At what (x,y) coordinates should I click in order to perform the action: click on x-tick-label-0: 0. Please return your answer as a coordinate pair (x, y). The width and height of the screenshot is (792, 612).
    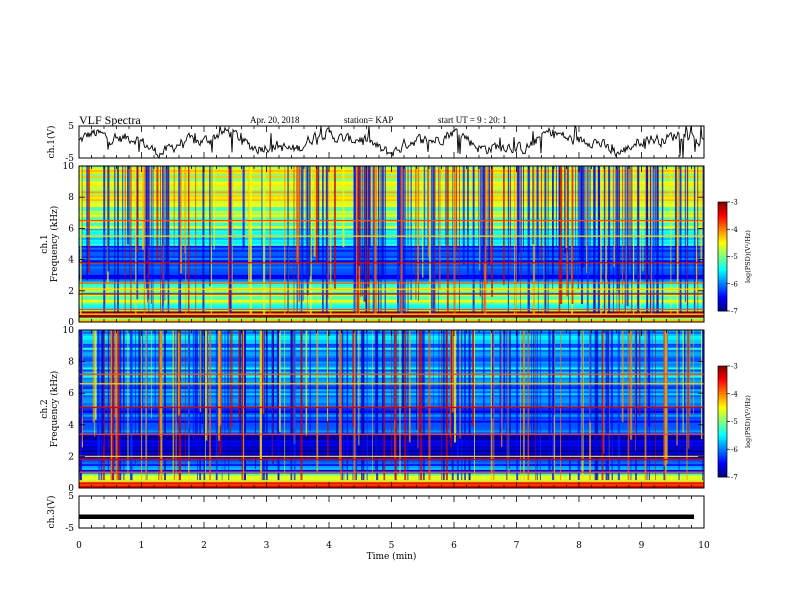
    Looking at the image, I should click on (79, 546).